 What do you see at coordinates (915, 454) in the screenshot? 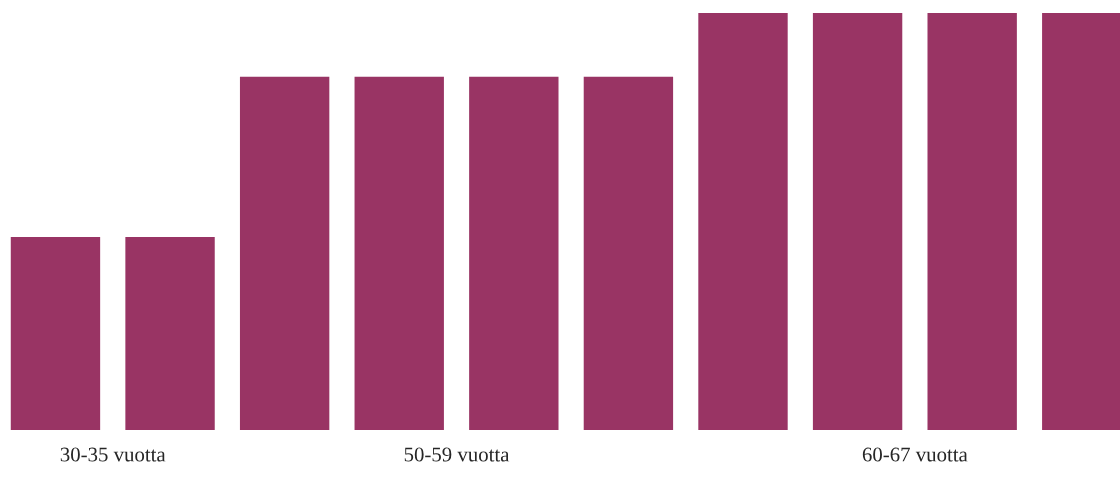
I see `text: 60-67 vuotta` at bounding box center [915, 454].